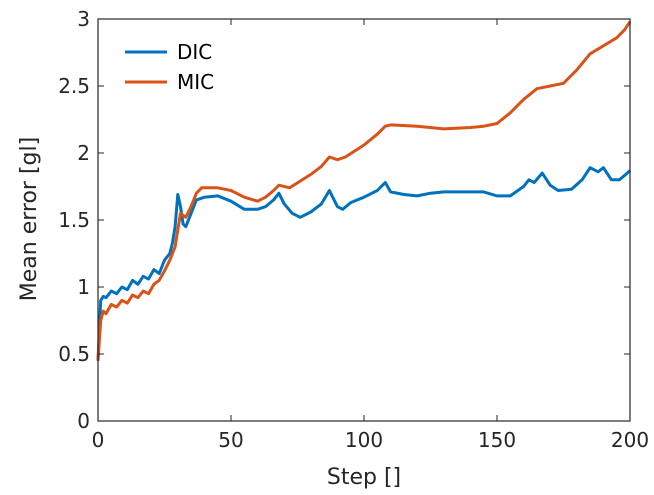 This screenshot has height=495, width=654. What do you see at coordinates (83, 421) in the screenshot?
I see `y-tick-label: 0` at bounding box center [83, 421].